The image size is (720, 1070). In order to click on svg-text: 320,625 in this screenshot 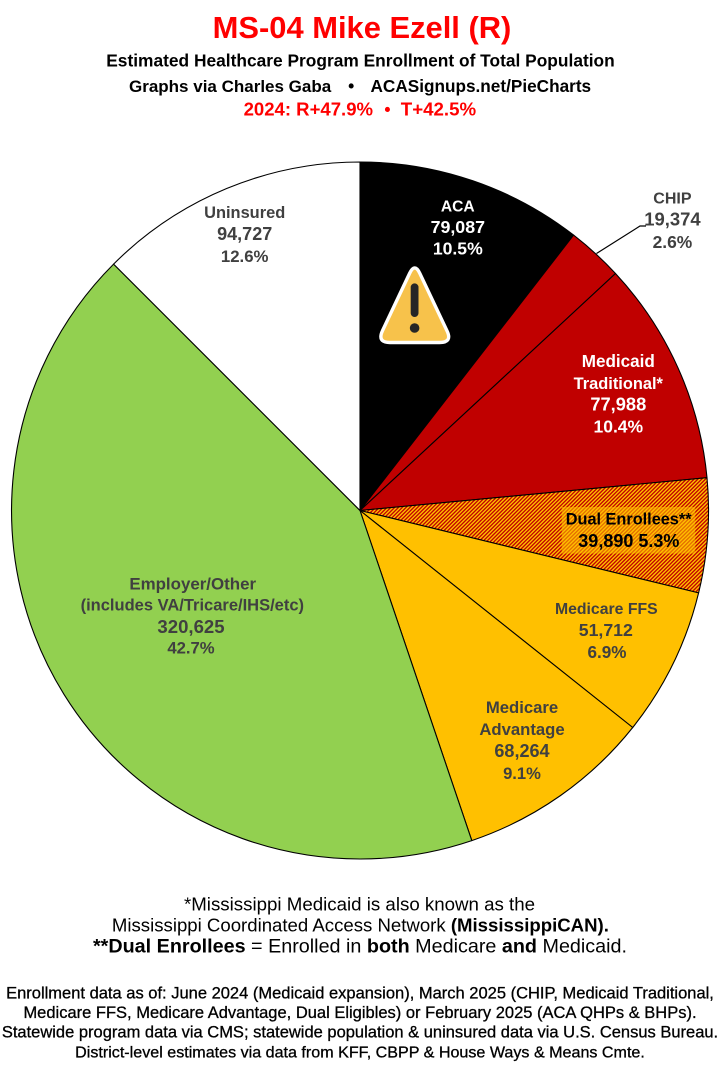, I will do `click(190, 626)`.